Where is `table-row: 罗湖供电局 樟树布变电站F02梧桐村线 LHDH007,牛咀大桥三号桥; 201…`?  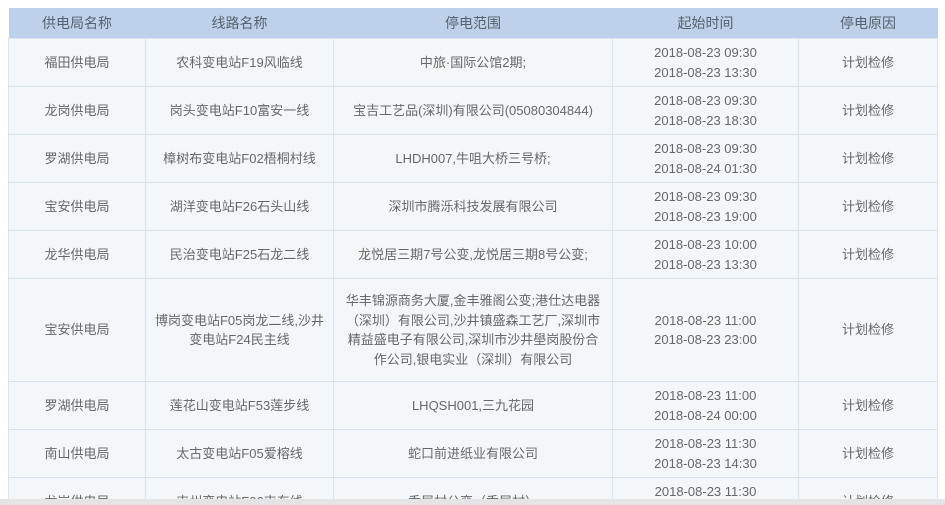 table-row: 罗湖供电局 樟树布变电站F02梧桐村线 LHDH007,牛咀大桥三号桥; 201… is located at coordinates (473, 158).